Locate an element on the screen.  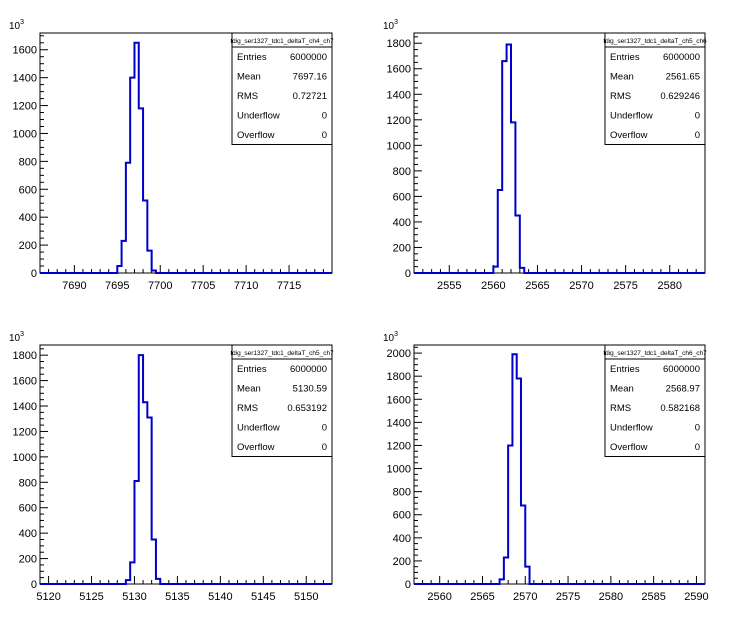
x-tick-label: 5125 is located at coordinates (91, 597).